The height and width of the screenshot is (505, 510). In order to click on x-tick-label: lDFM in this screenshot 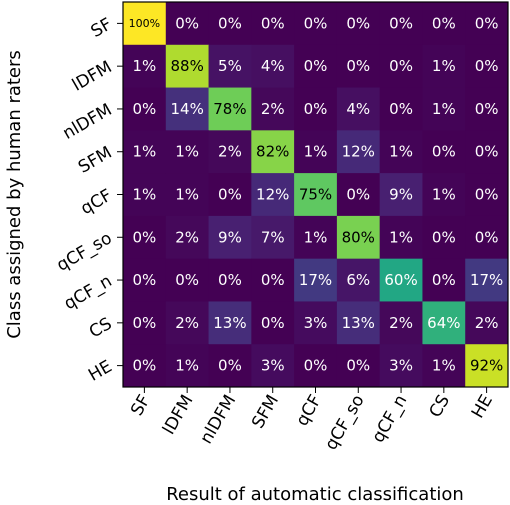, I will do `click(178, 415)`.